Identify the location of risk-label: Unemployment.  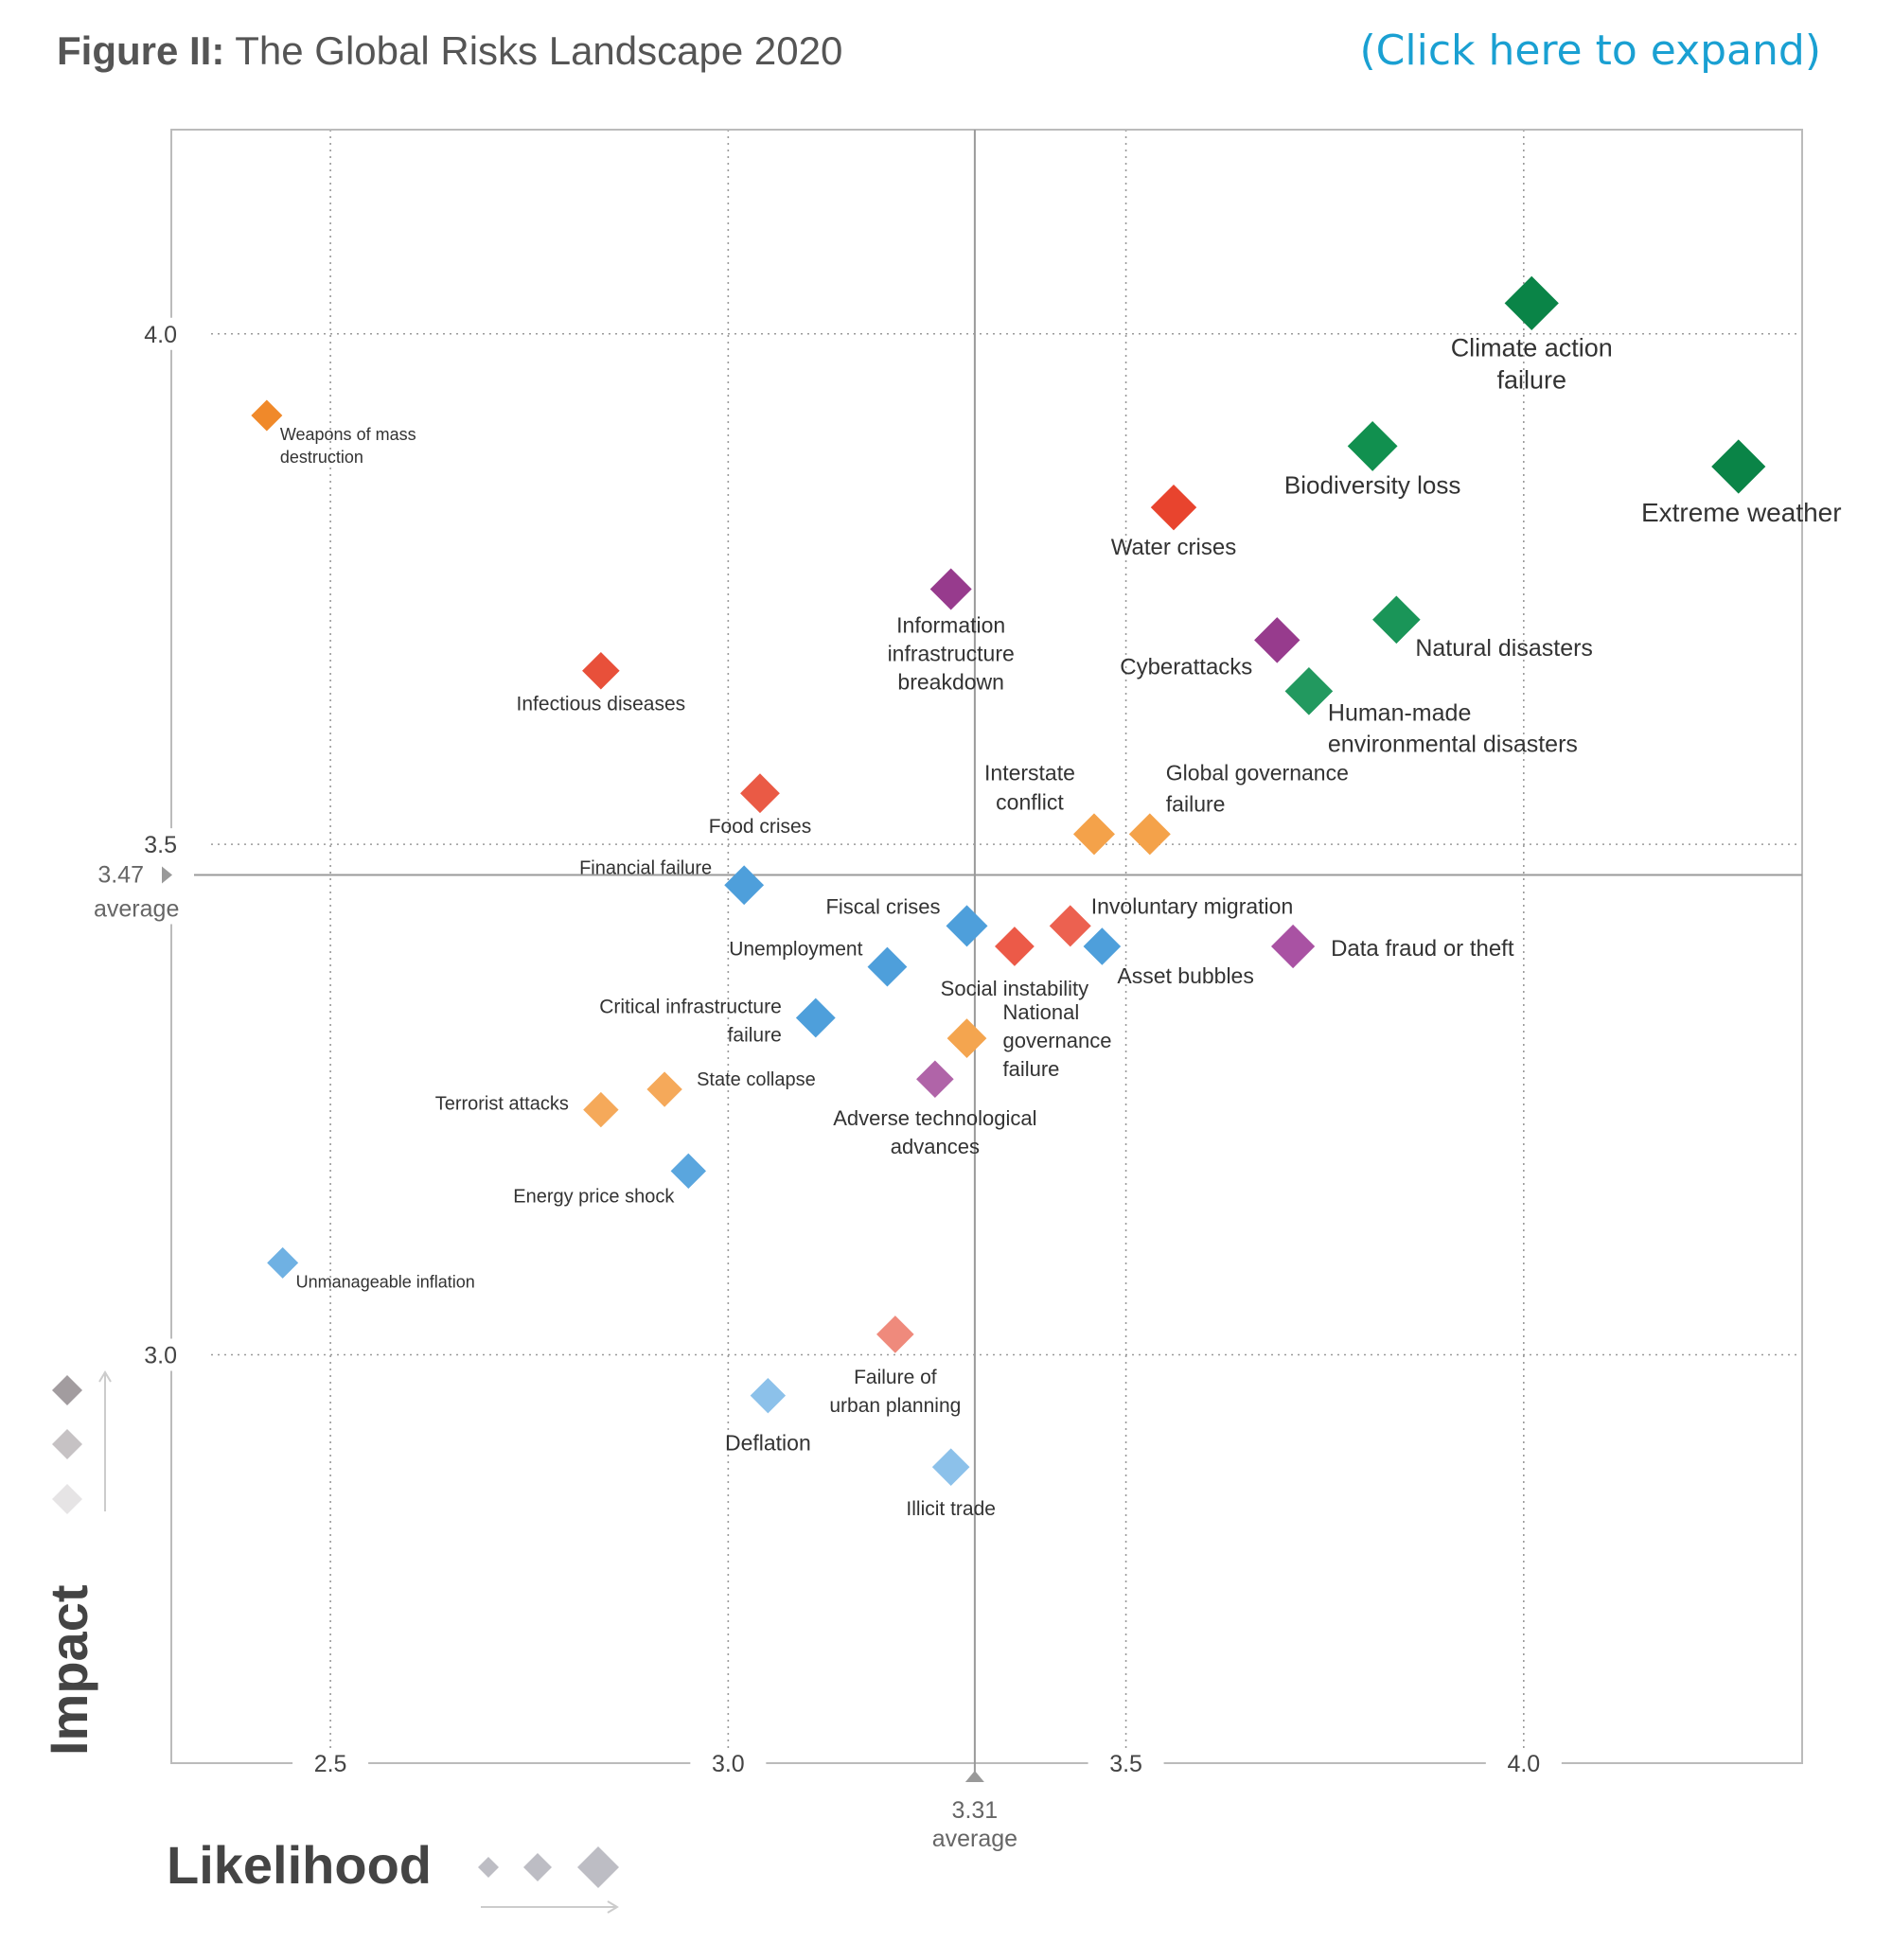
(796, 950).